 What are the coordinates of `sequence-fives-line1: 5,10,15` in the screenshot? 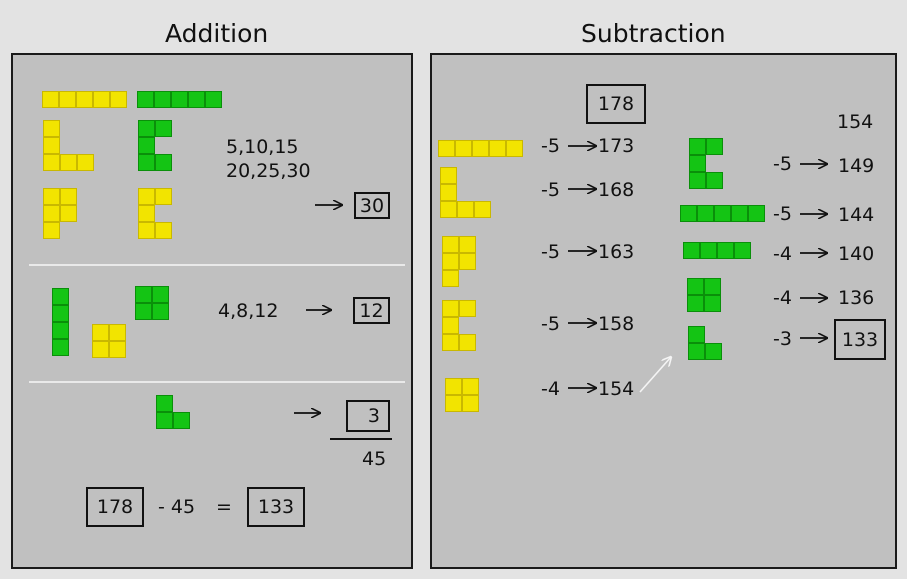 It's located at (262, 147).